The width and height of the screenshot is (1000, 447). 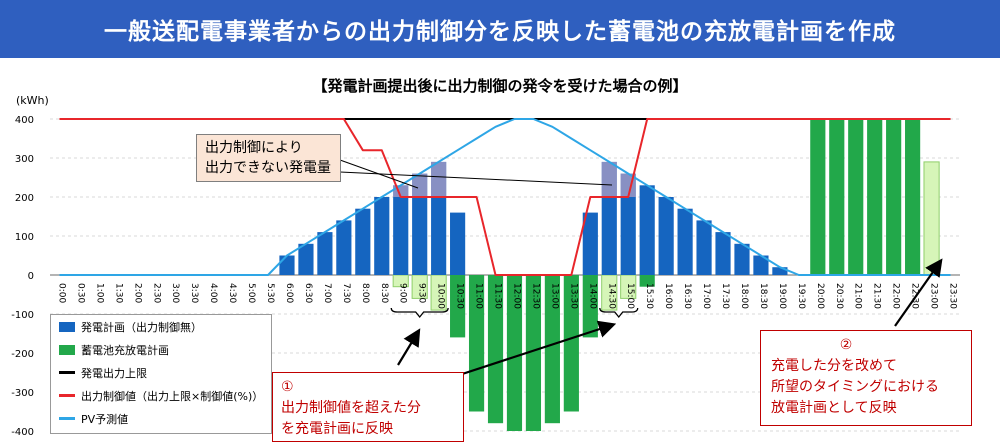 I want to click on x-tick-label: 19:30, so click(x=801, y=296).